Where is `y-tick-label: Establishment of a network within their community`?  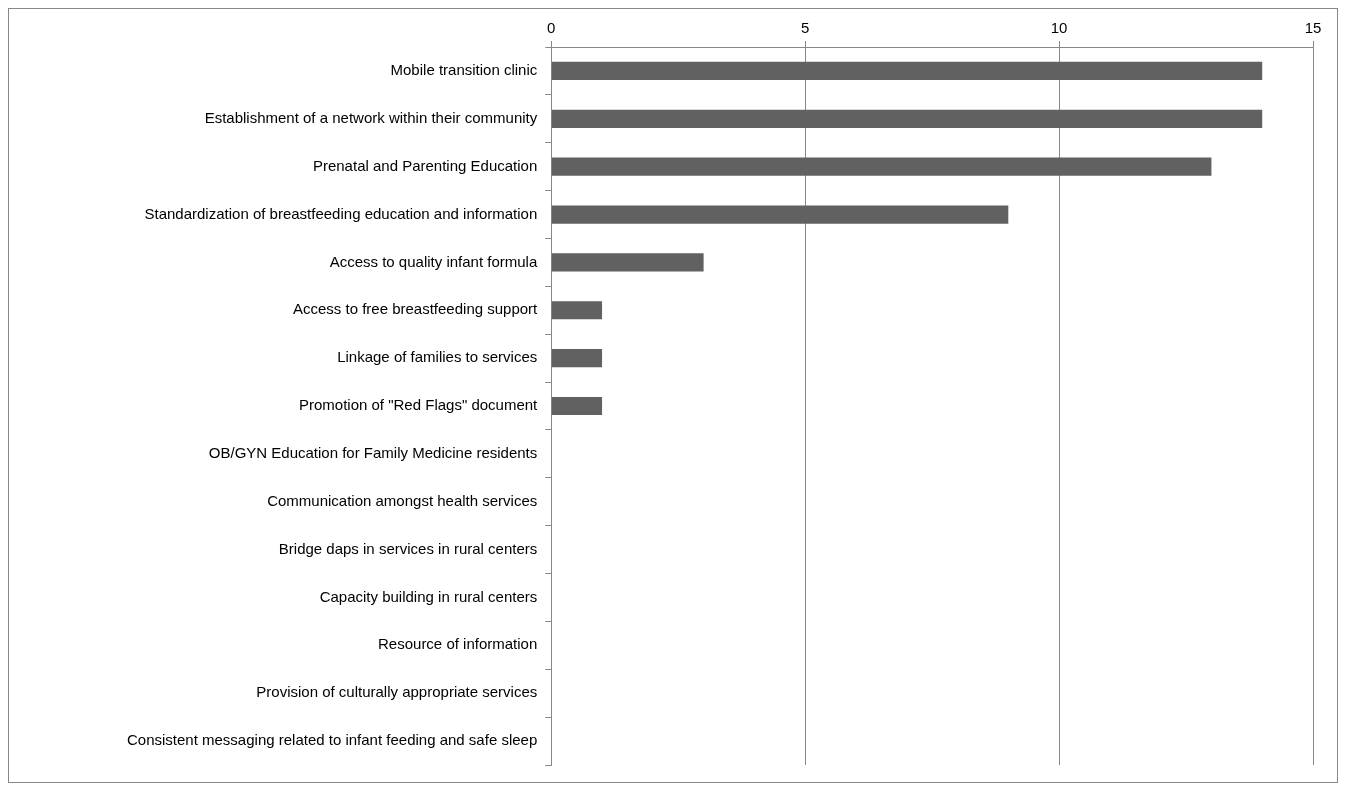 y-tick-label: Establishment of a network within their community is located at coordinates (371, 117).